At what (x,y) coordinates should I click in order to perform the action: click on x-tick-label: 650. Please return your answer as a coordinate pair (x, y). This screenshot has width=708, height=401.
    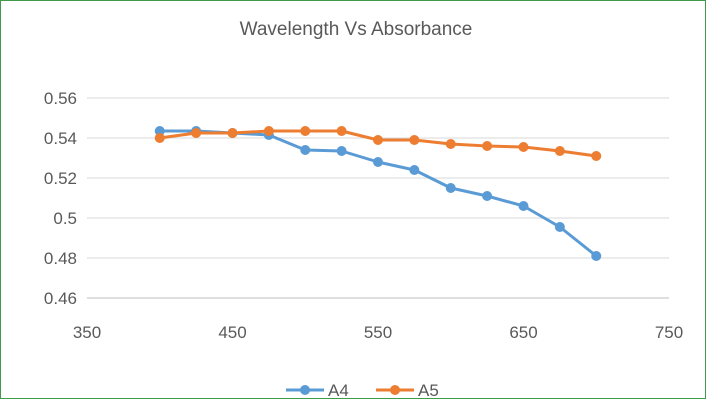
    Looking at the image, I should click on (523, 332).